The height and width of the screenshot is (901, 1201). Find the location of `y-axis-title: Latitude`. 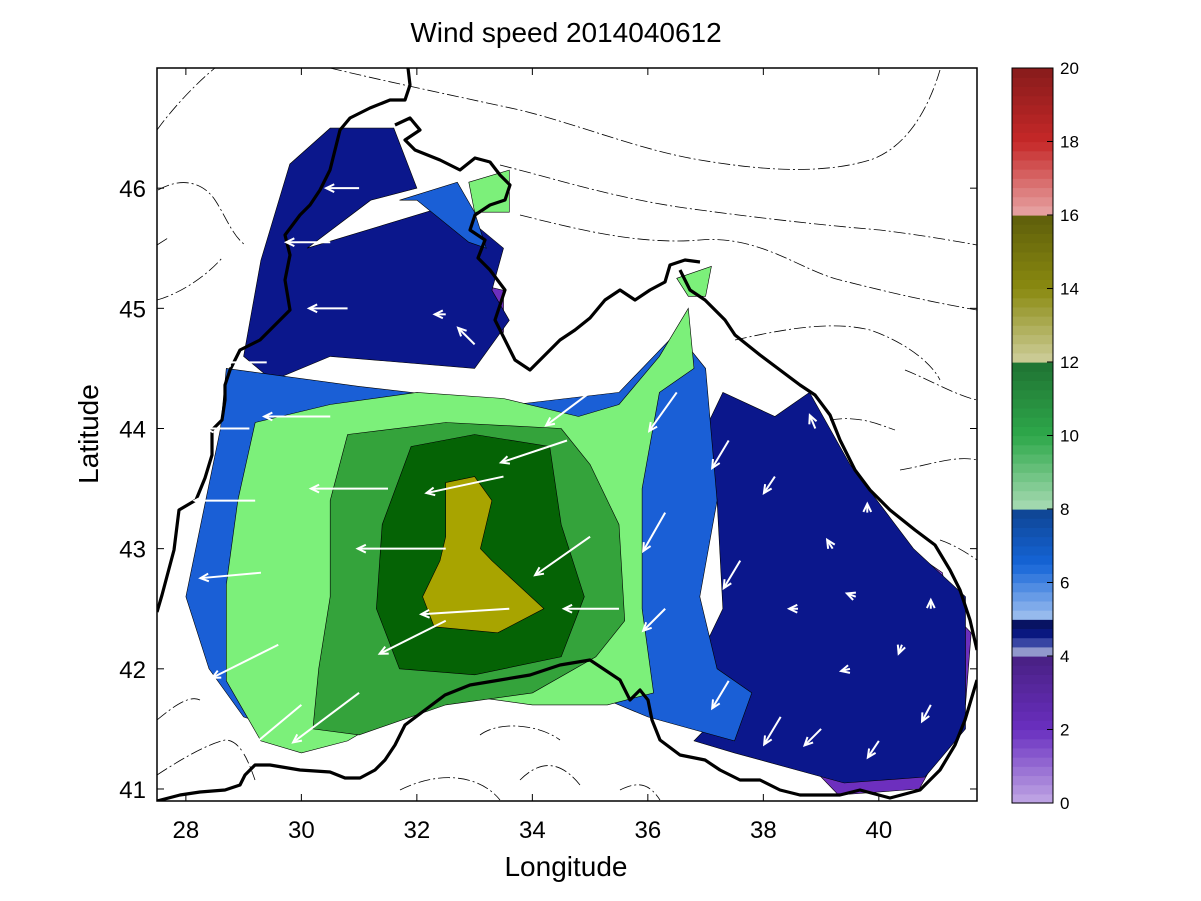

y-axis-title: Latitude is located at coordinates (88, 434).